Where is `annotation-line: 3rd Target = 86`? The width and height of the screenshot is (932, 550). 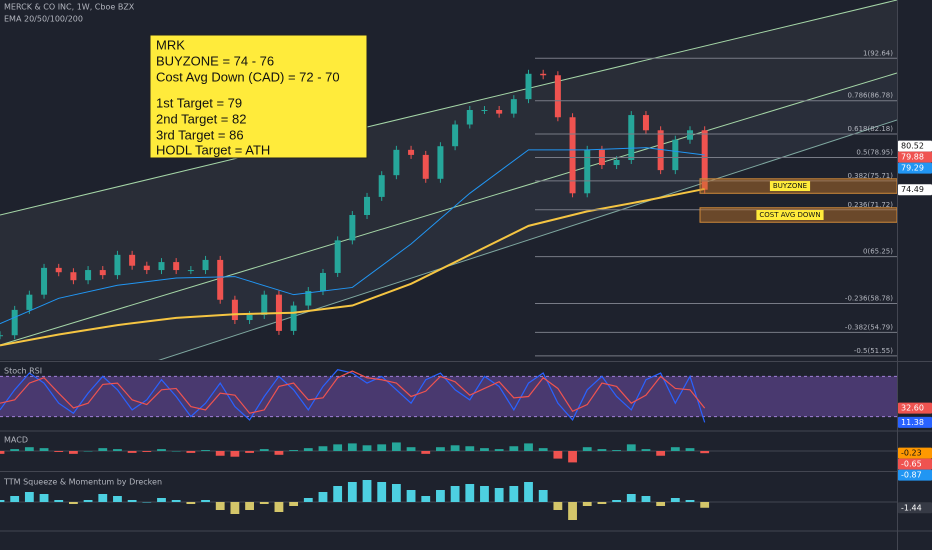 annotation-line: 3rd Target = 86 is located at coordinates (200, 134).